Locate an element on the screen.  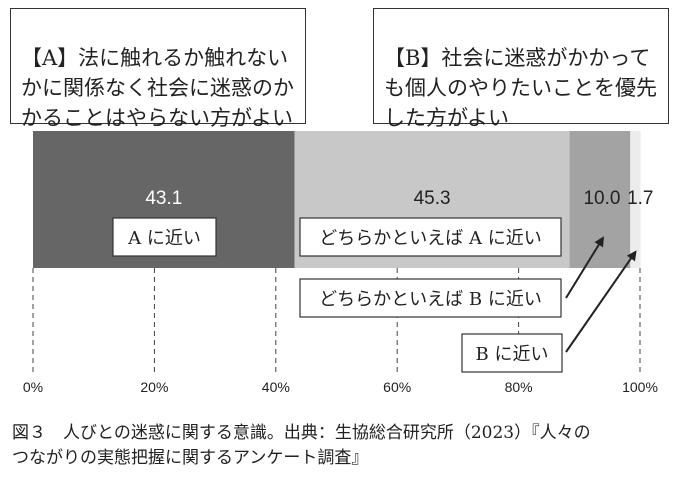
statement-b-text: 【B】社会に迷惑がかかって も個人のやりたいことを優先 した方がよい is located at coordinates (520, 88).